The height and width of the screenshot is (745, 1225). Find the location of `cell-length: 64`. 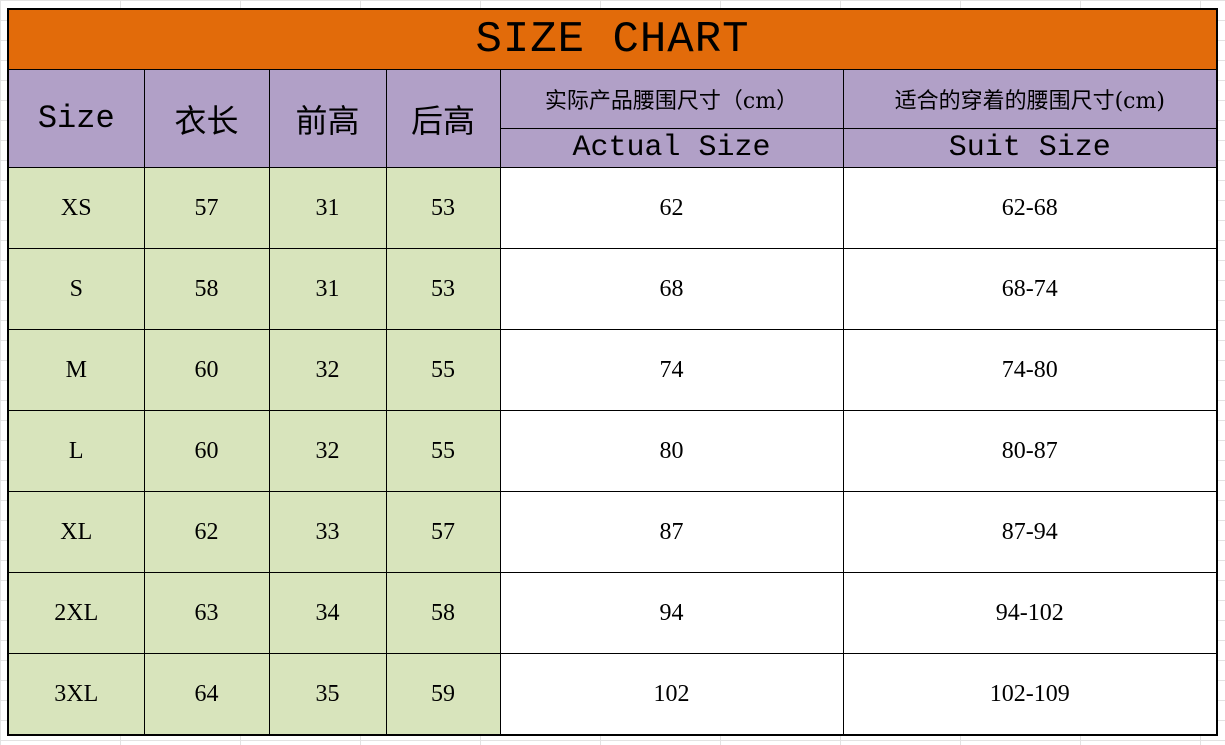

cell-length: 64 is located at coordinates (206, 694).